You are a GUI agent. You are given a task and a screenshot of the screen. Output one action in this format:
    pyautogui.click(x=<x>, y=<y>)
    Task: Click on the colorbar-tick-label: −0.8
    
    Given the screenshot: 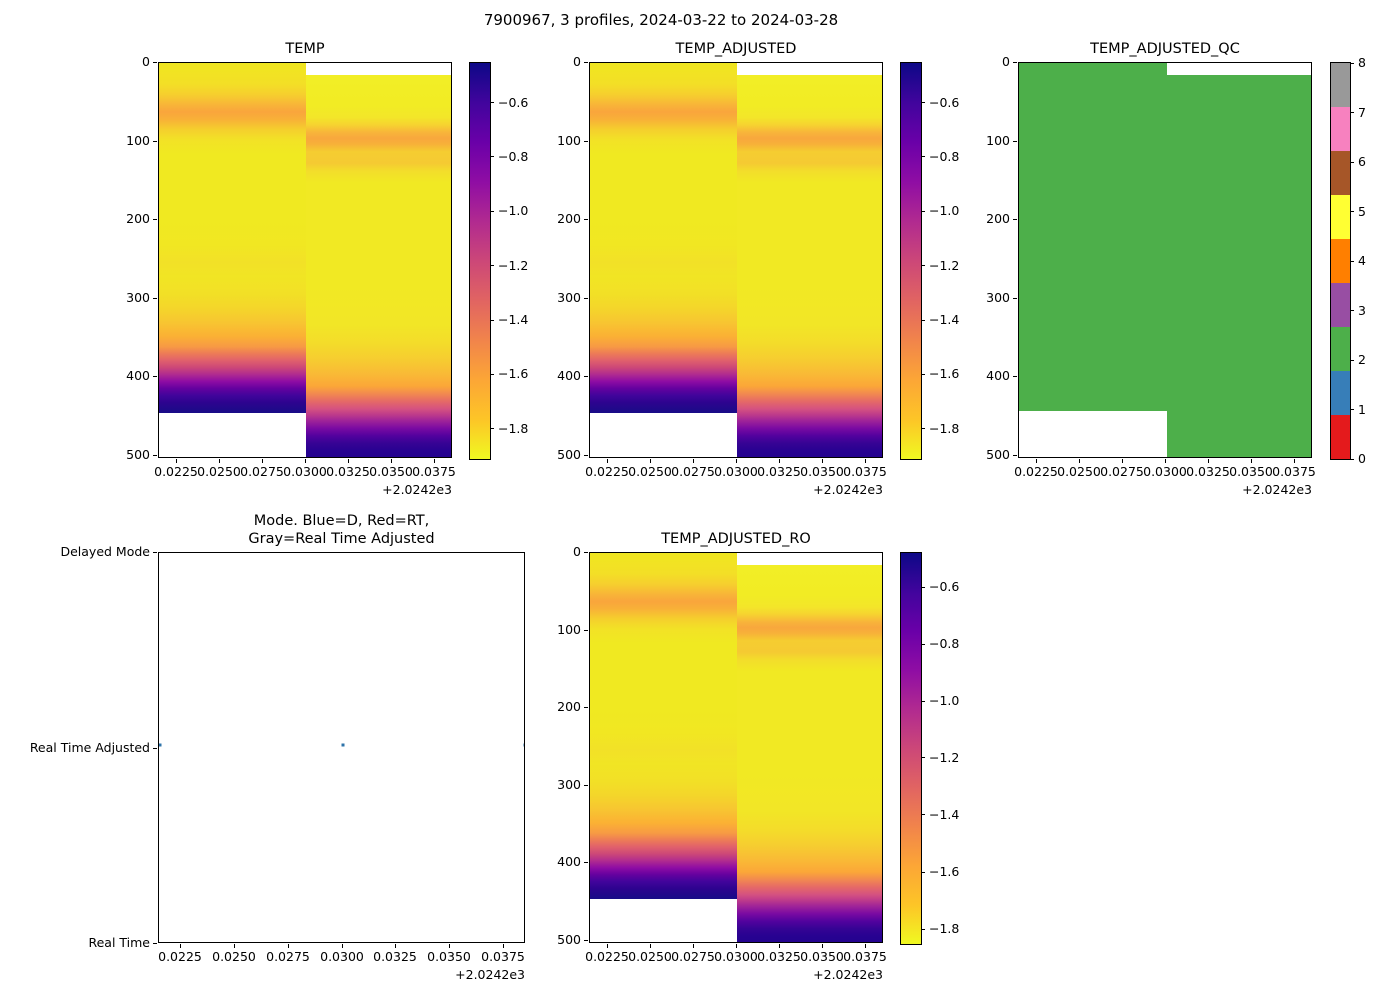 What is the action you would take?
    pyautogui.click(x=944, y=156)
    